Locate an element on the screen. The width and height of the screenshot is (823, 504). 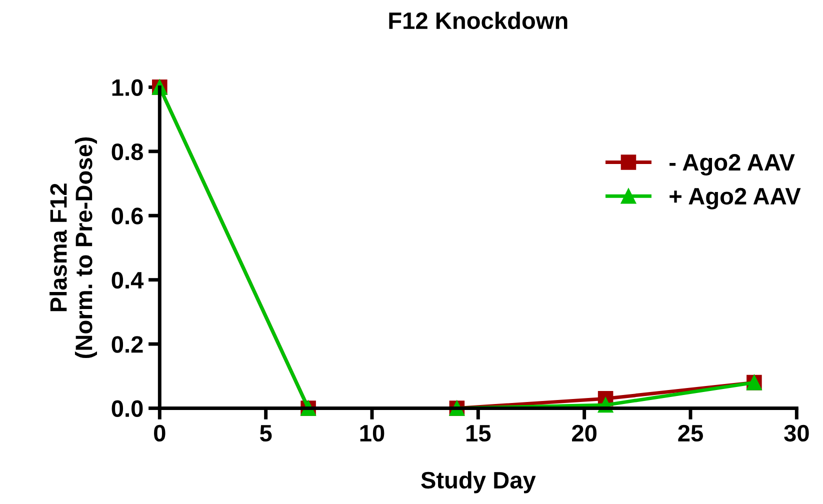
x-tick-label: 15 is located at coordinates (478, 433).